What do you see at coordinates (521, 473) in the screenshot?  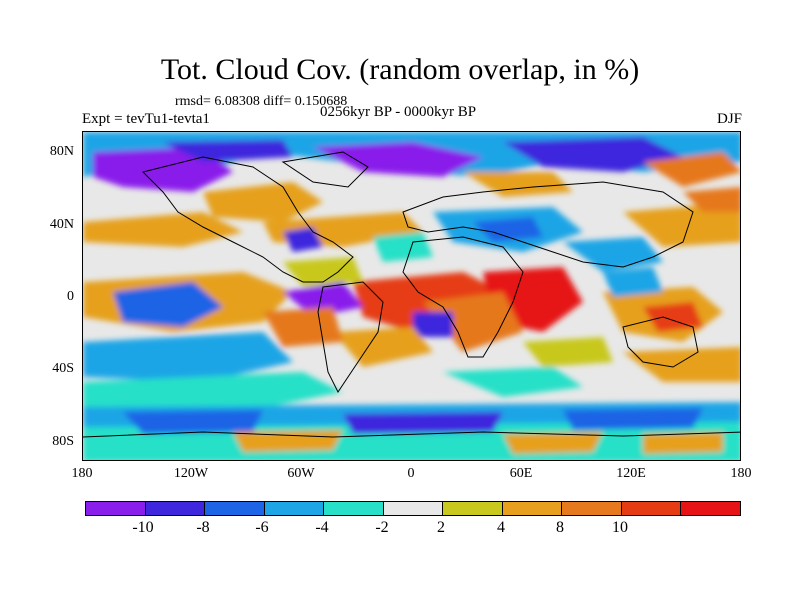 I see `lon-tick-label: 60E` at bounding box center [521, 473].